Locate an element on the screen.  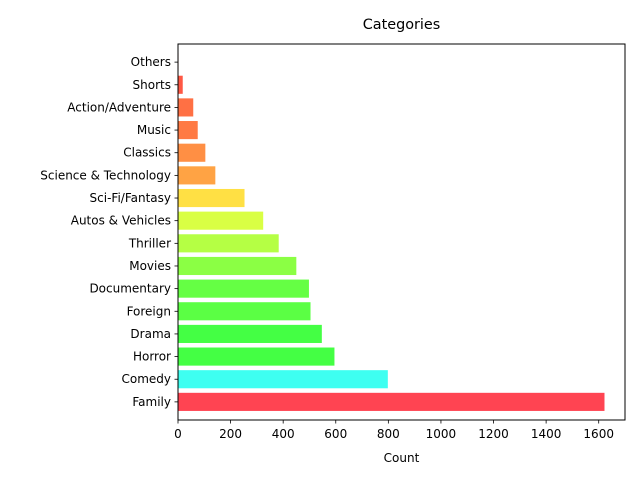
x-axis-ticks: 0 200 400 600 800 1000 1200 1400 1600 is located at coordinates (394, 430).